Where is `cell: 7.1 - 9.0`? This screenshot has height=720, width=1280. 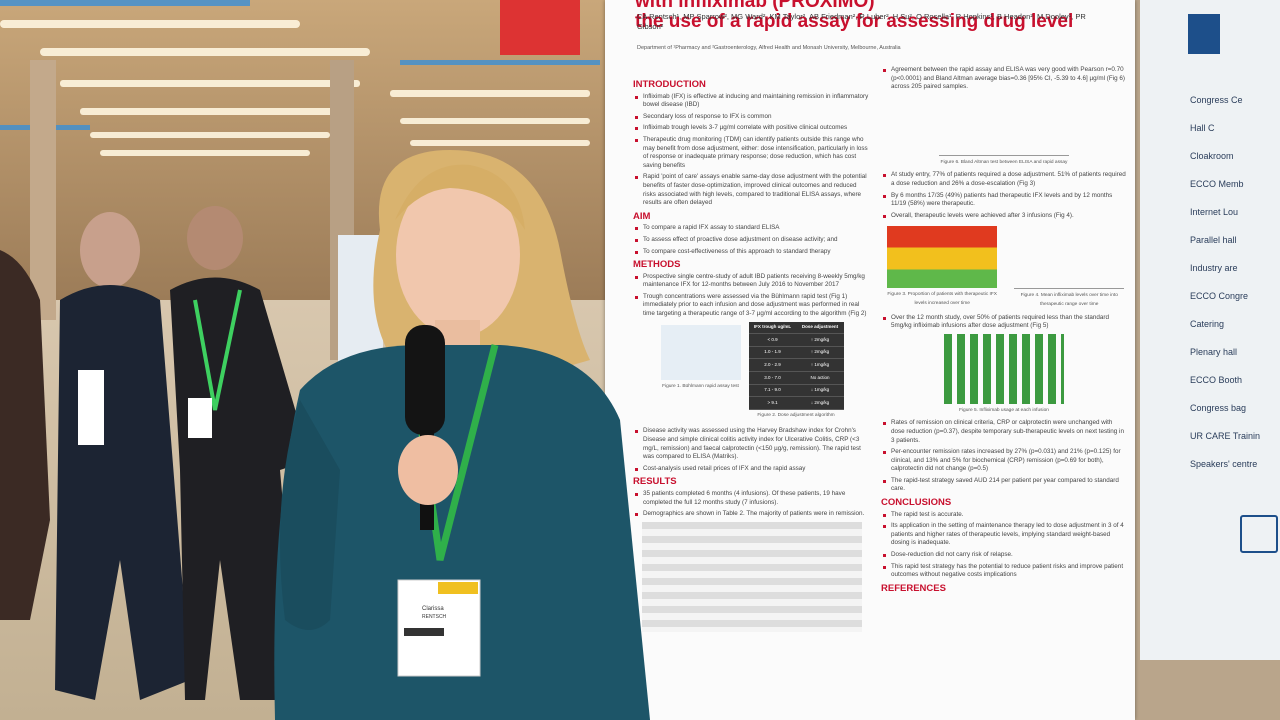 cell: 7.1 - 9.0 is located at coordinates (772, 391).